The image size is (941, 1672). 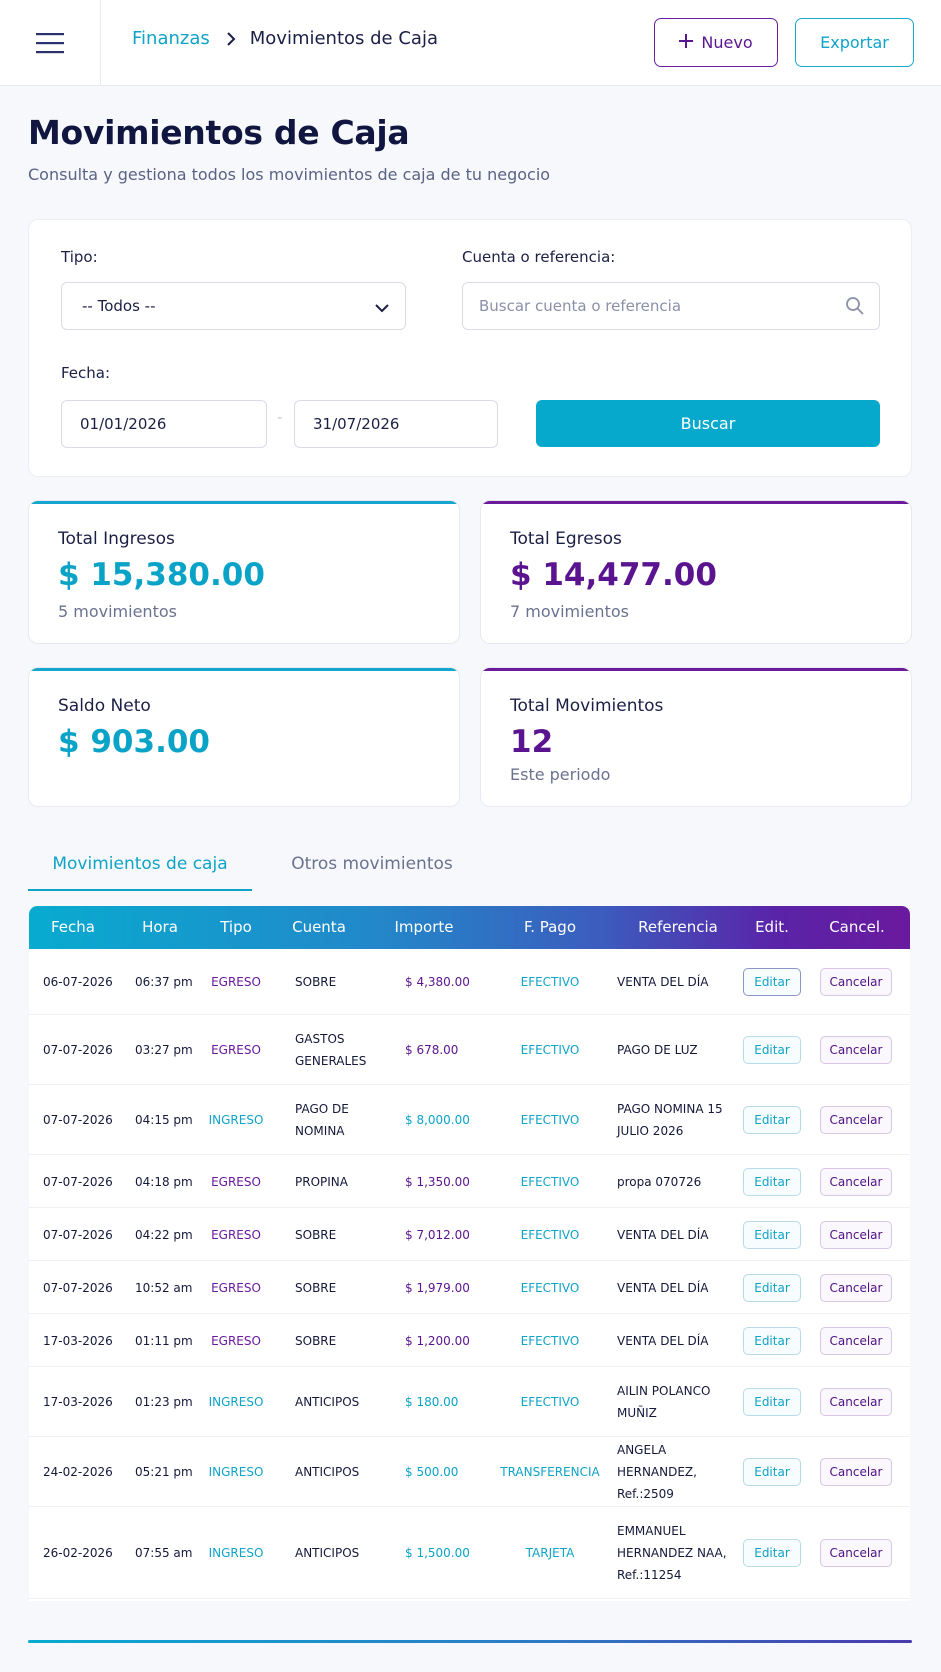 What do you see at coordinates (587, 706) in the screenshot?
I see `stat-label: Total Movimientos` at bounding box center [587, 706].